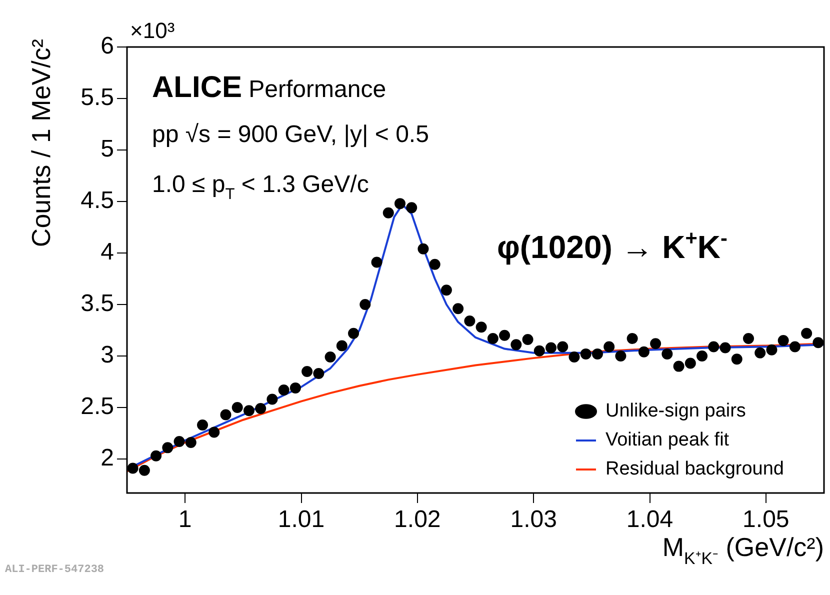  What do you see at coordinates (290, 134) in the screenshot?
I see `annotation: pp √s = 900 GeV, |y| < 0.5` at bounding box center [290, 134].